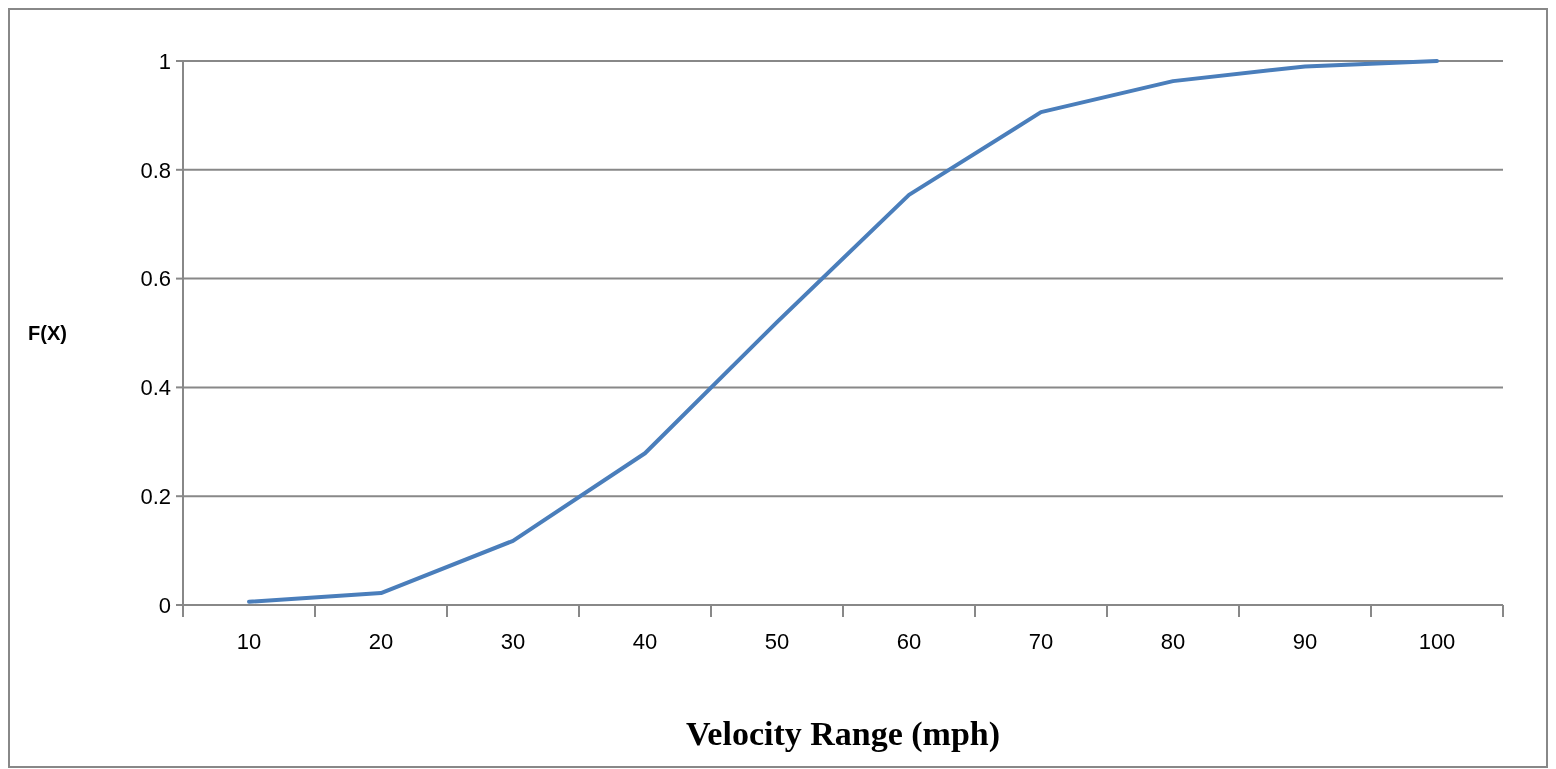 This screenshot has width=1556, height=769. What do you see at coordinates (1041, 641) in the screenshot?
I see `x-tick-label: 70` at bounding box center [1041, 641].